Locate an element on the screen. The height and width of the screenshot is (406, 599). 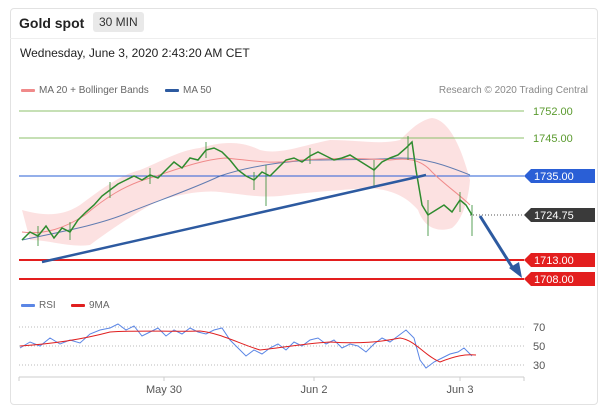
svg-text: 1735.00 is located at coordinates (554, 177).